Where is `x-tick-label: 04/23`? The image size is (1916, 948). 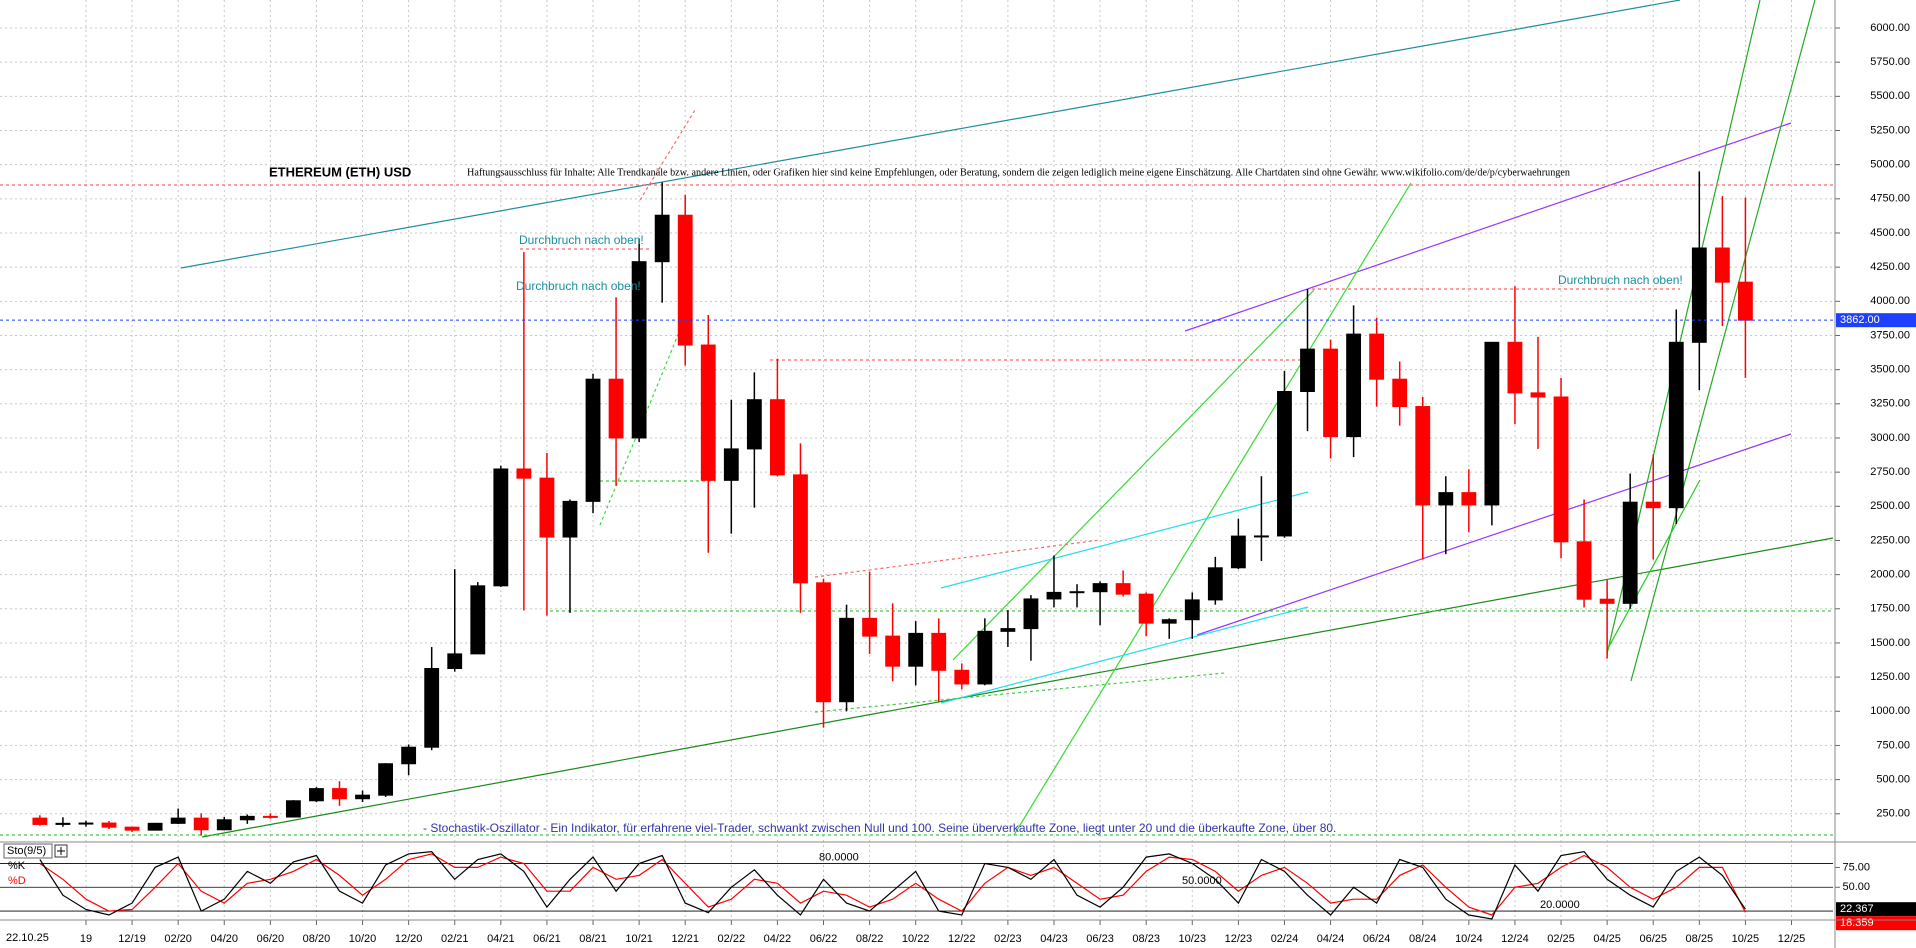
x-tick-label: 04/23 is located at coordinates (1054, 939).